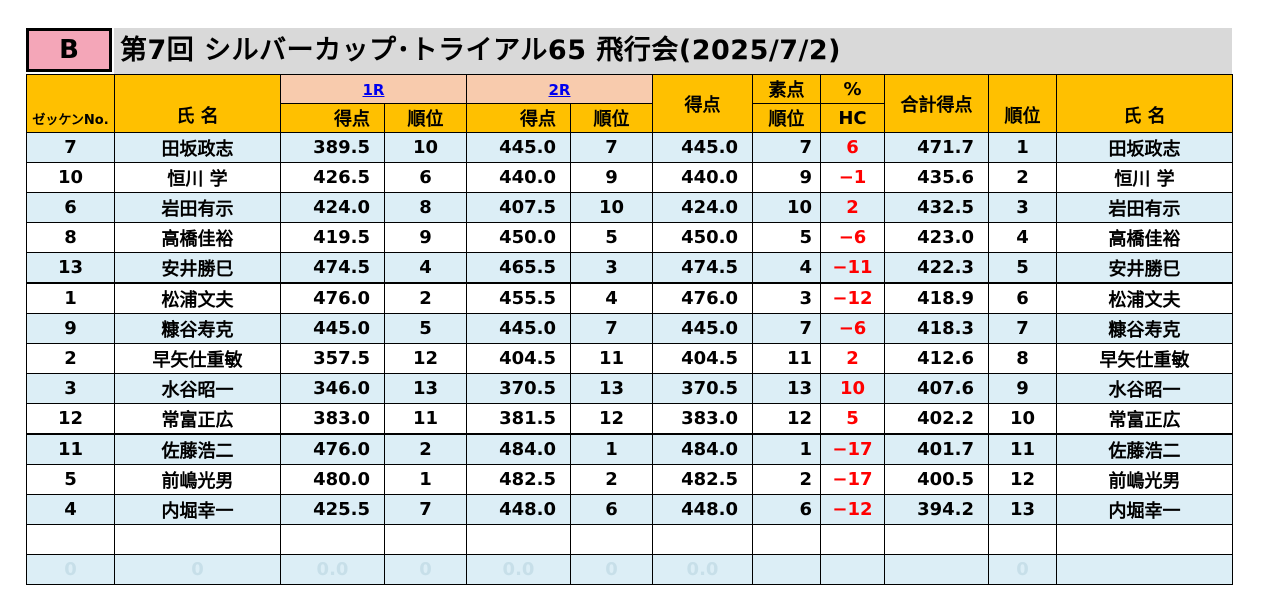 The image size is (1280, 593). I want to click on empty-row, so click(629, 539).